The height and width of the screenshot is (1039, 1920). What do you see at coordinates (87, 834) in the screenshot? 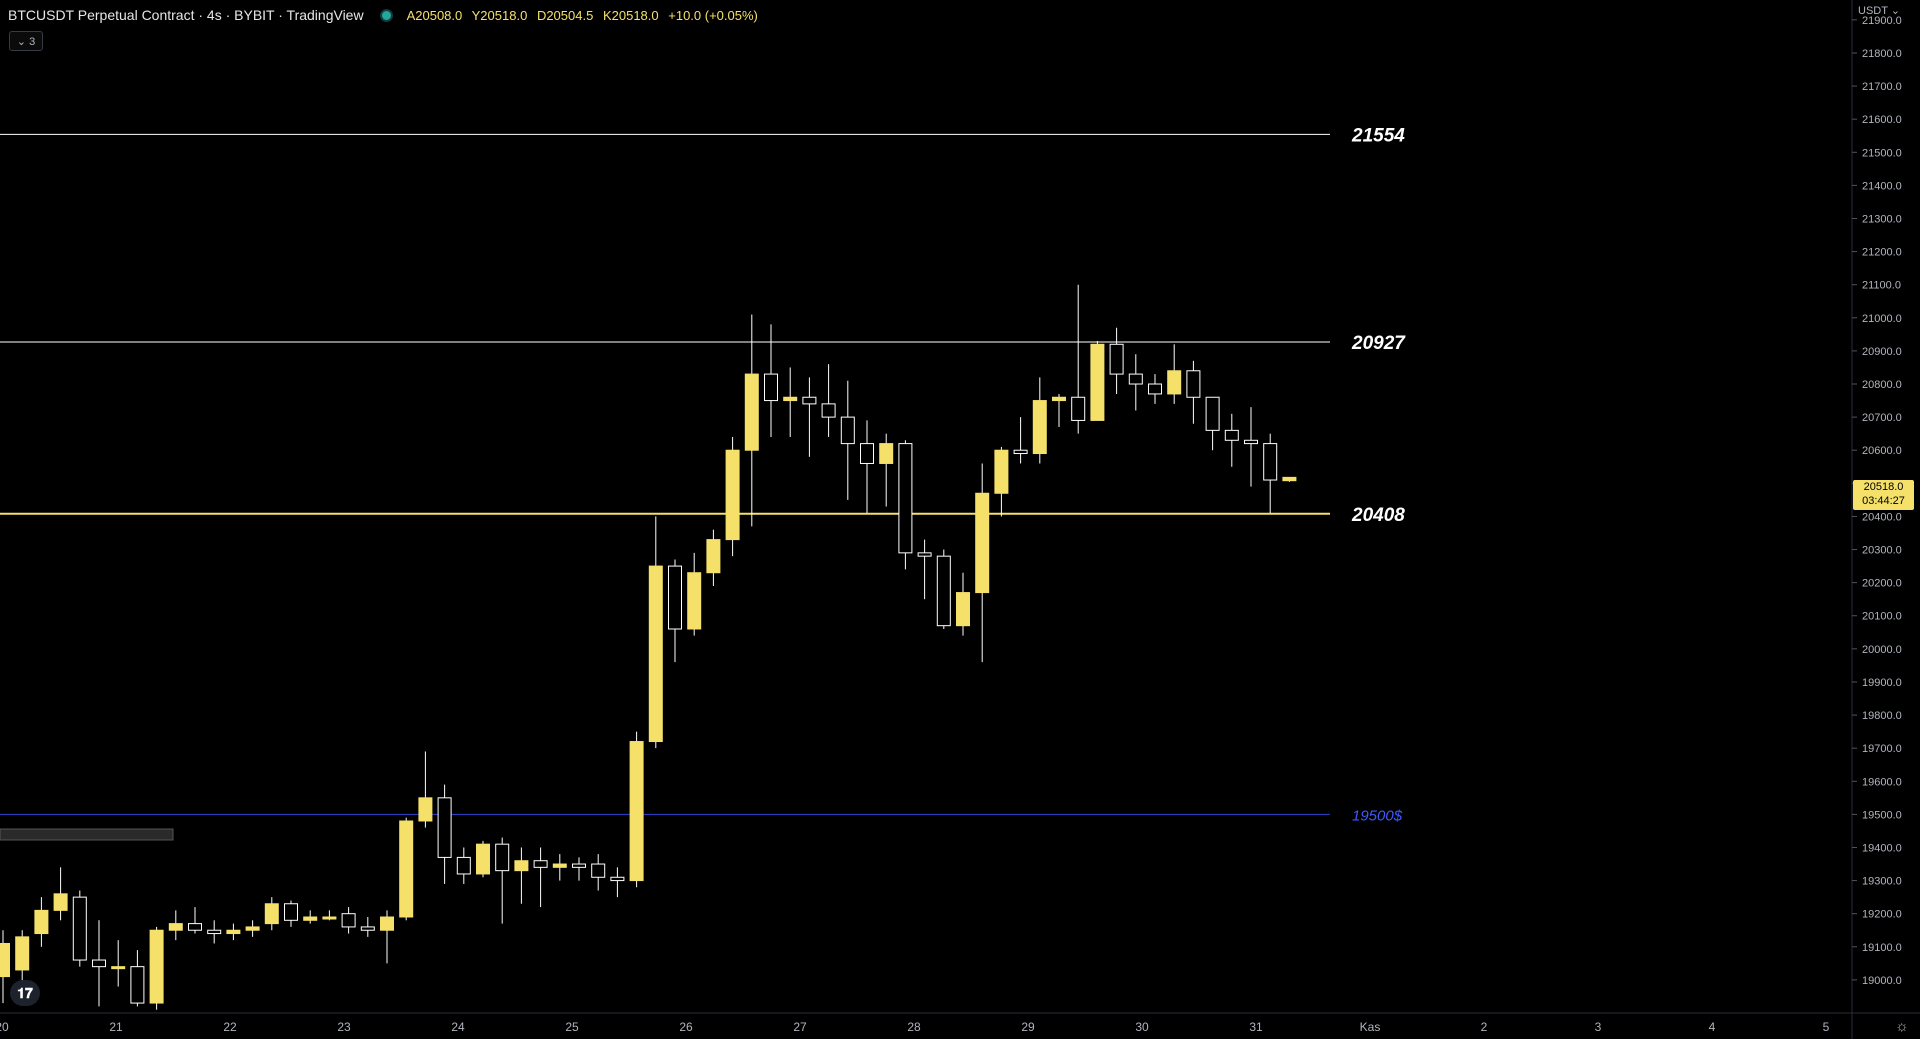
I see `measure-bar` at bounding box center [87, 834].